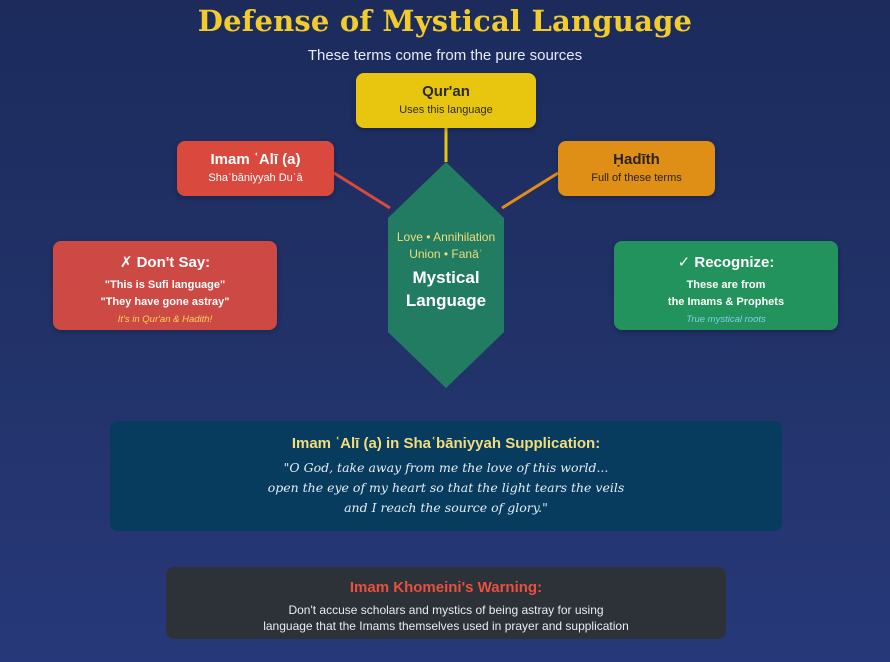 The height and width of the screenshot is (662, 890). I want to click on dont-say-line1: "This is Sufi language", so click(165, 285).